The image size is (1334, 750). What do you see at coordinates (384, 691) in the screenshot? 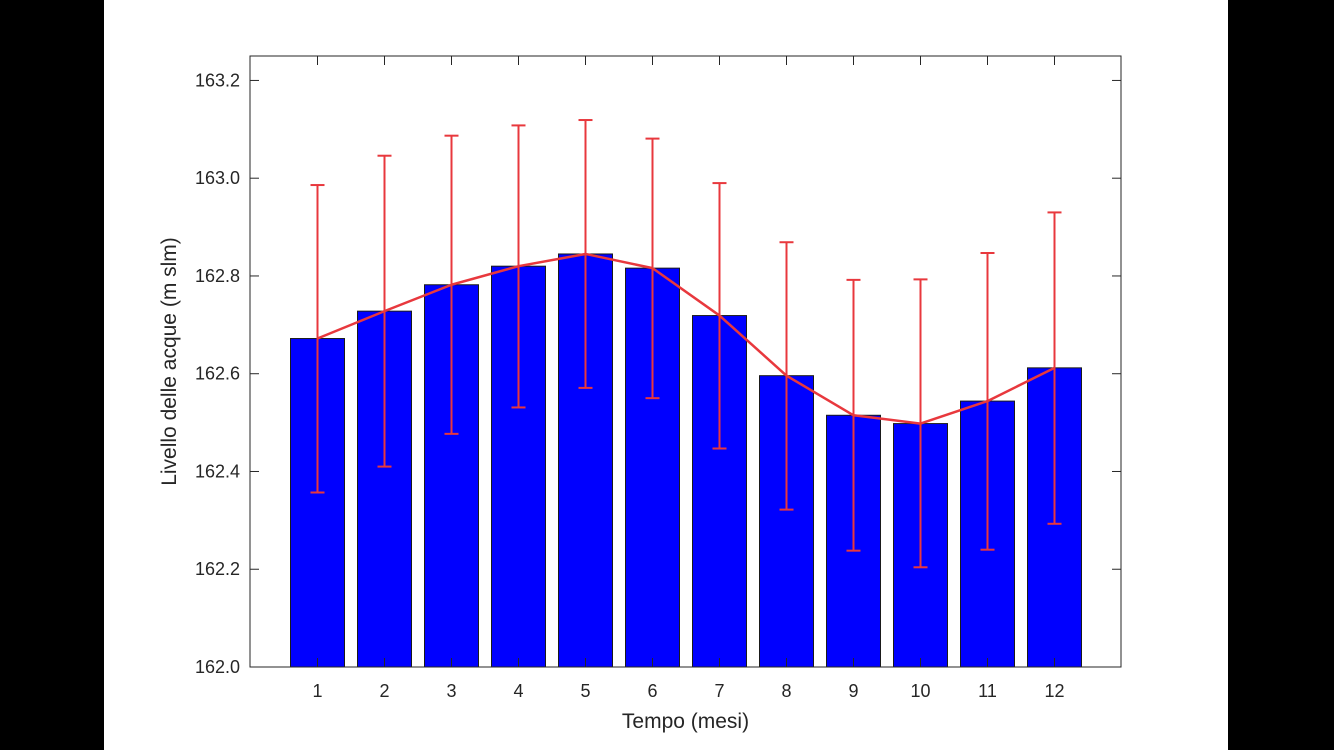
I see `x-tick-label: 2` at bounding box center [384, 691].